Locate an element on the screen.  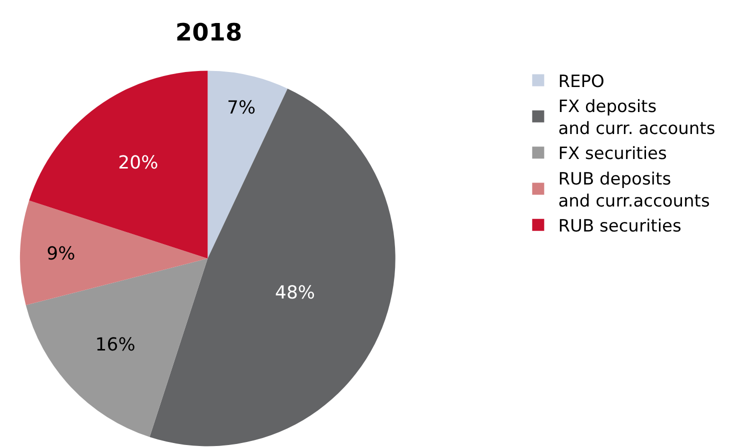
data-label: 7% is located at coordinates (241, 108).